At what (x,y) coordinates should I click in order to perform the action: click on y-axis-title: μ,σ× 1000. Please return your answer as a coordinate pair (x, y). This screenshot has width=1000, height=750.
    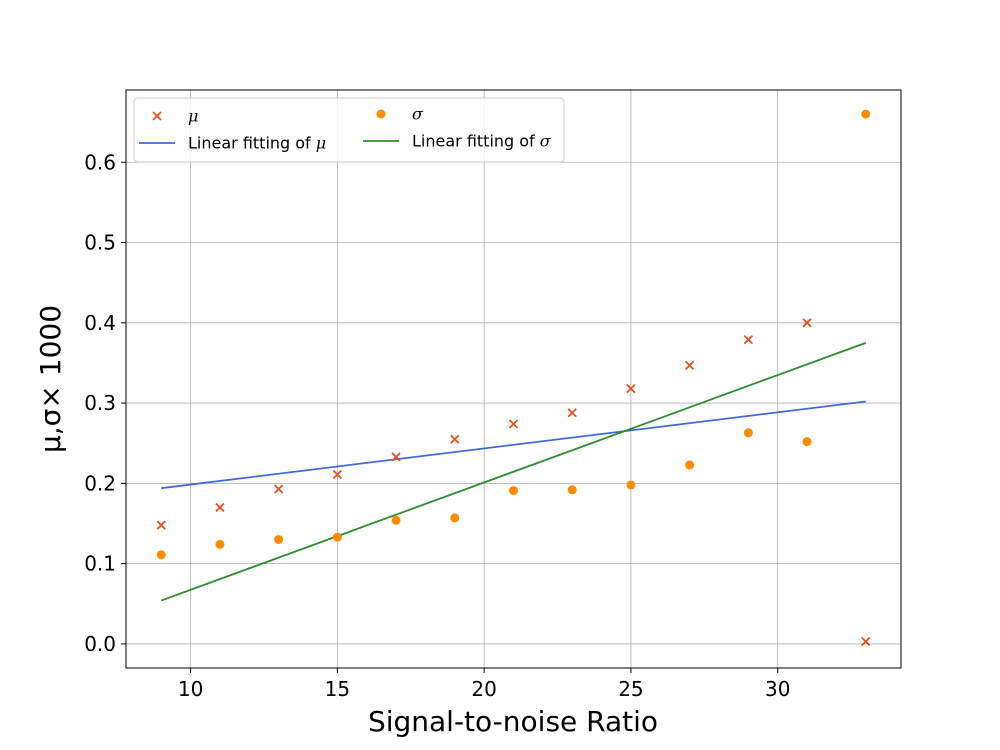
    Looking at the image, I should click on (50, 379).